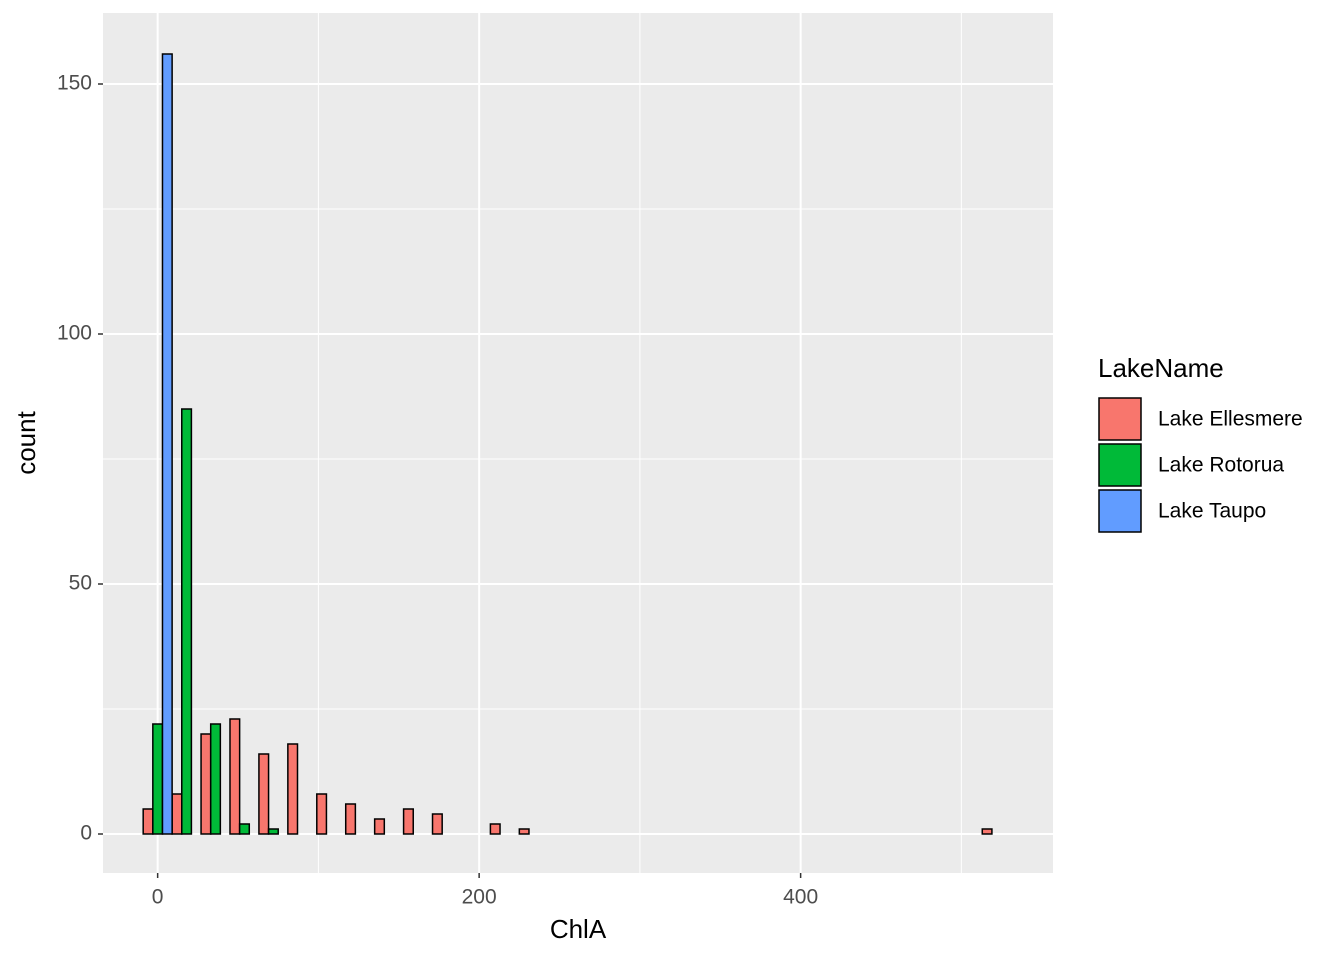  What do you see at coordinates (1212, 511) in the screenshot?
I see `legend-label: Lake Taupo` at bounding box center [1212, 511].